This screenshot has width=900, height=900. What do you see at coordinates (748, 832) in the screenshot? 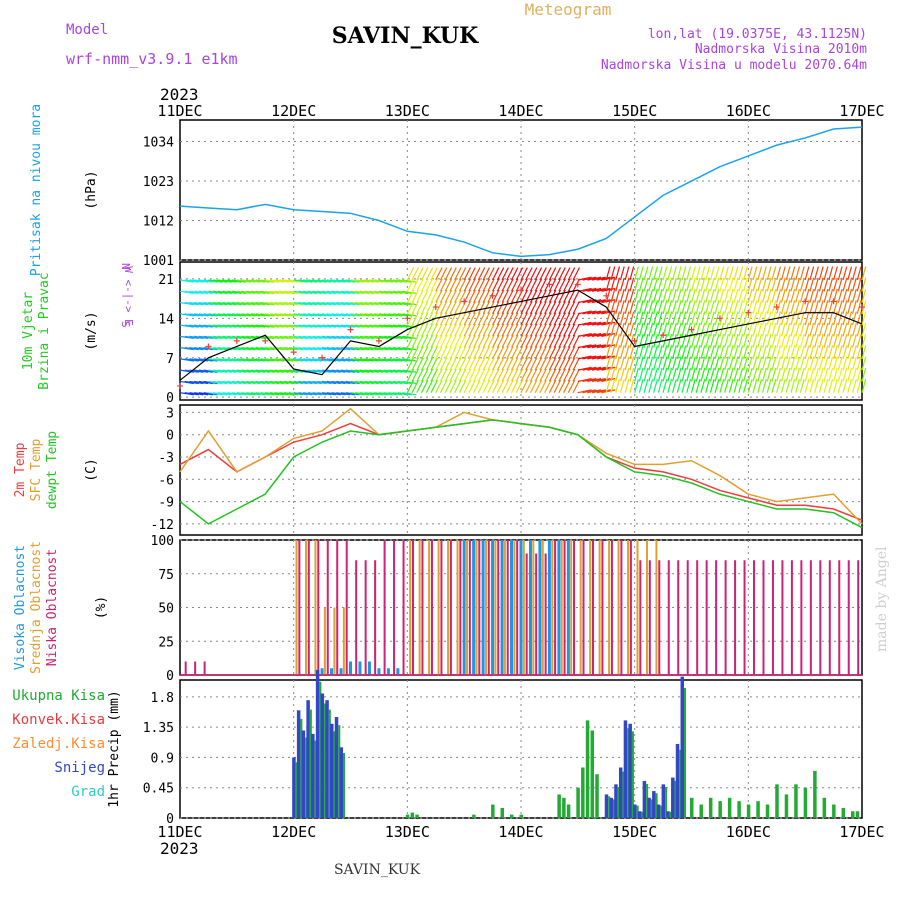
I see `x-tick-bottom-label: 16DEC` at bounding box center [748, 832].